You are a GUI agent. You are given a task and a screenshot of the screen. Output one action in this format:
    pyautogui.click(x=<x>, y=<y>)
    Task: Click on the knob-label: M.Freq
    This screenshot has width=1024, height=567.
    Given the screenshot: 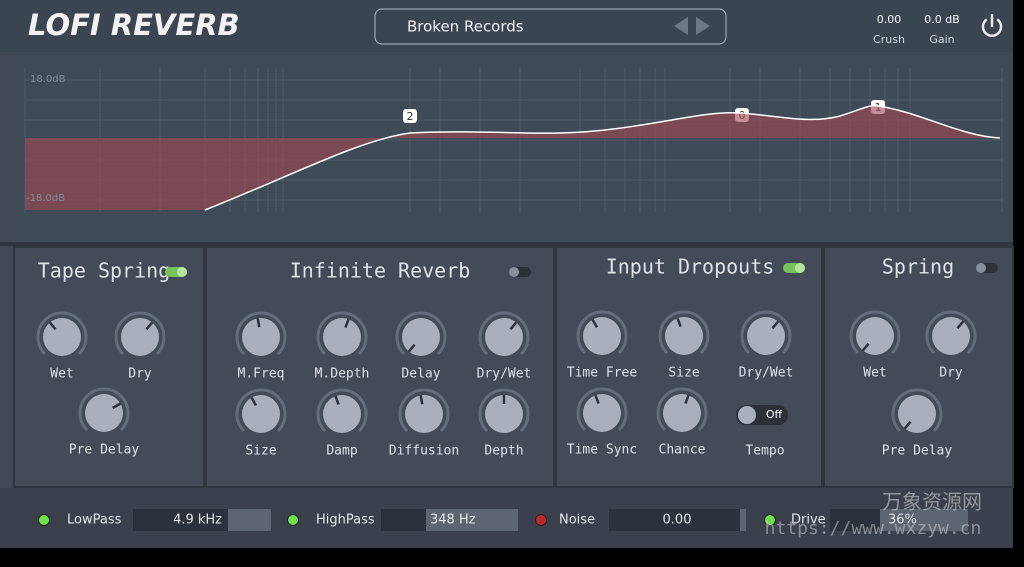 What is the action you would take?
    pyautogui.click(x=261, y=374)
    